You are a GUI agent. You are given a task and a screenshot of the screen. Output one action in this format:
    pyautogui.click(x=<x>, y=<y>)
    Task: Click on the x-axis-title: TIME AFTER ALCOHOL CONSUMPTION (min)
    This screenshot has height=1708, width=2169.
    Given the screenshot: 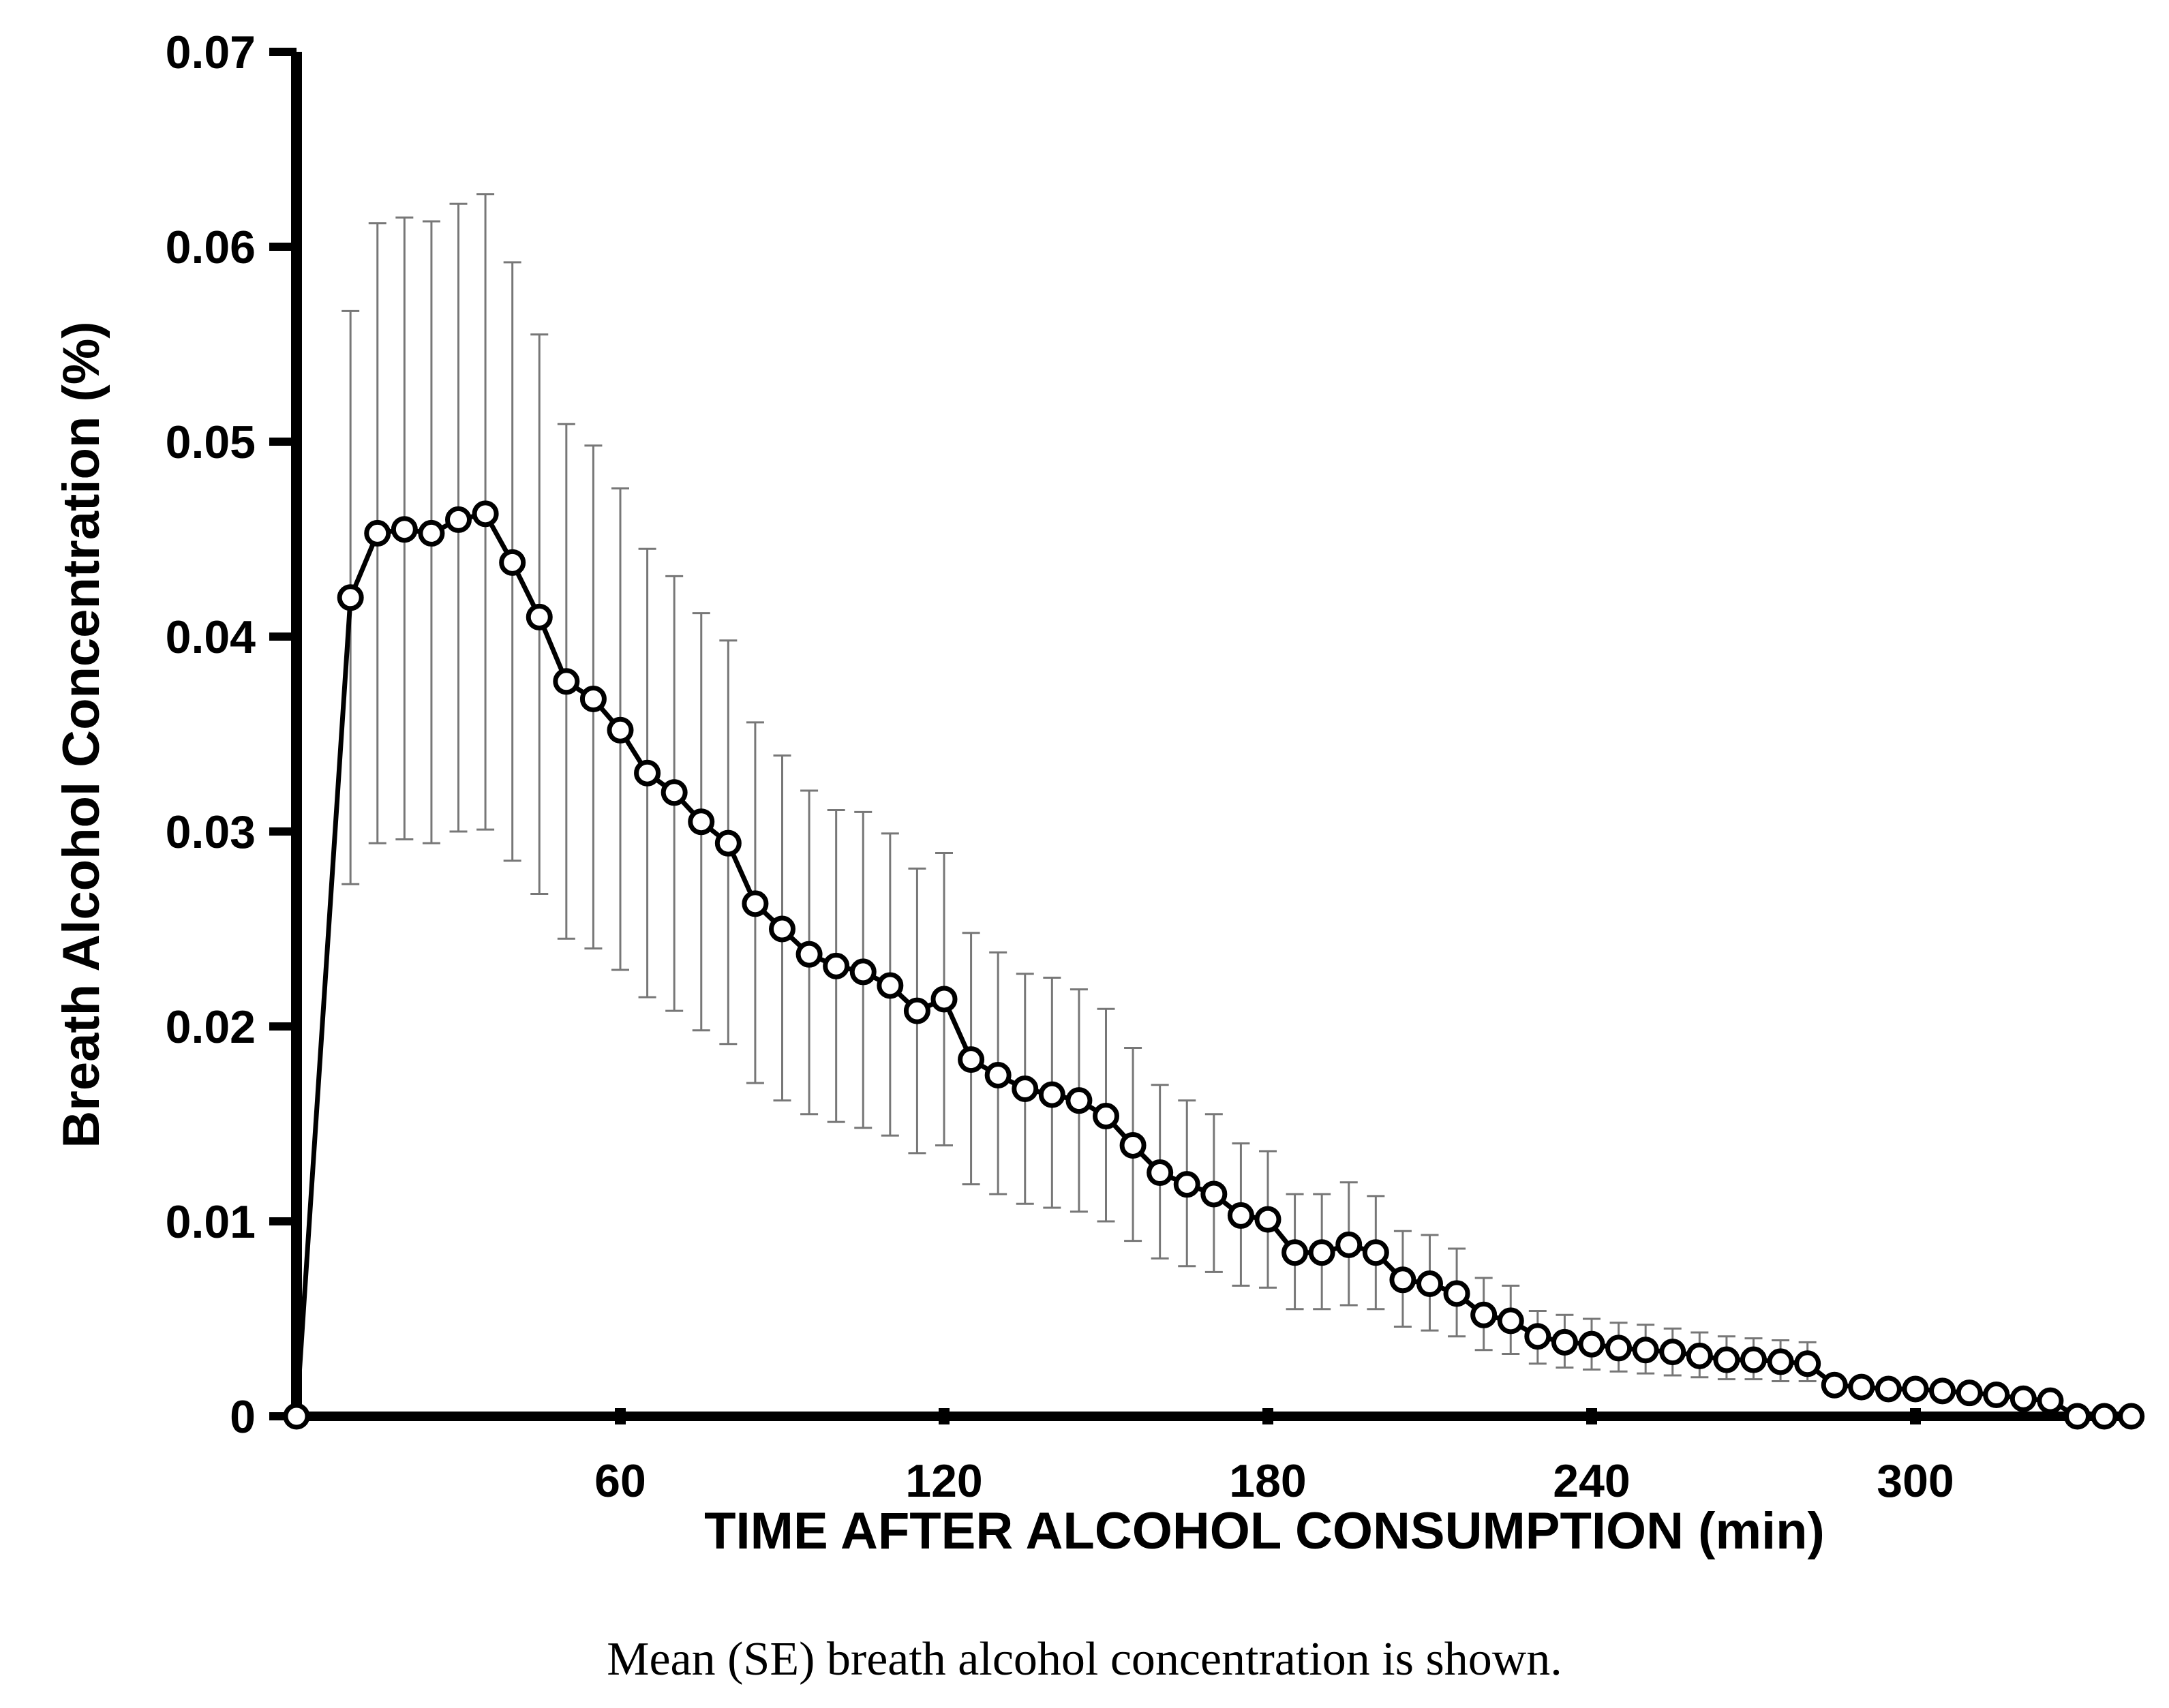 What is the action you would take?
    pyautogui.click(x=1264, y=1531)
    